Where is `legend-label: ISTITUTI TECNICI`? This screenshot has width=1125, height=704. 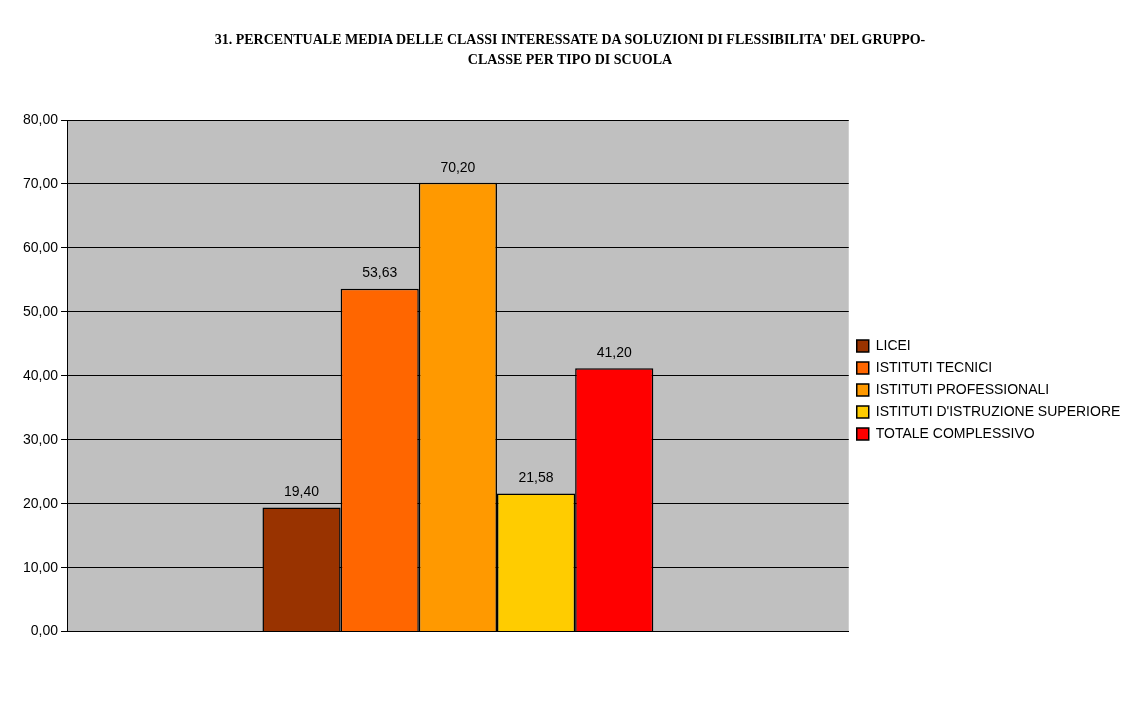
legend-label: ISTITUTI TECNICI is located at coordinates (934, 366).